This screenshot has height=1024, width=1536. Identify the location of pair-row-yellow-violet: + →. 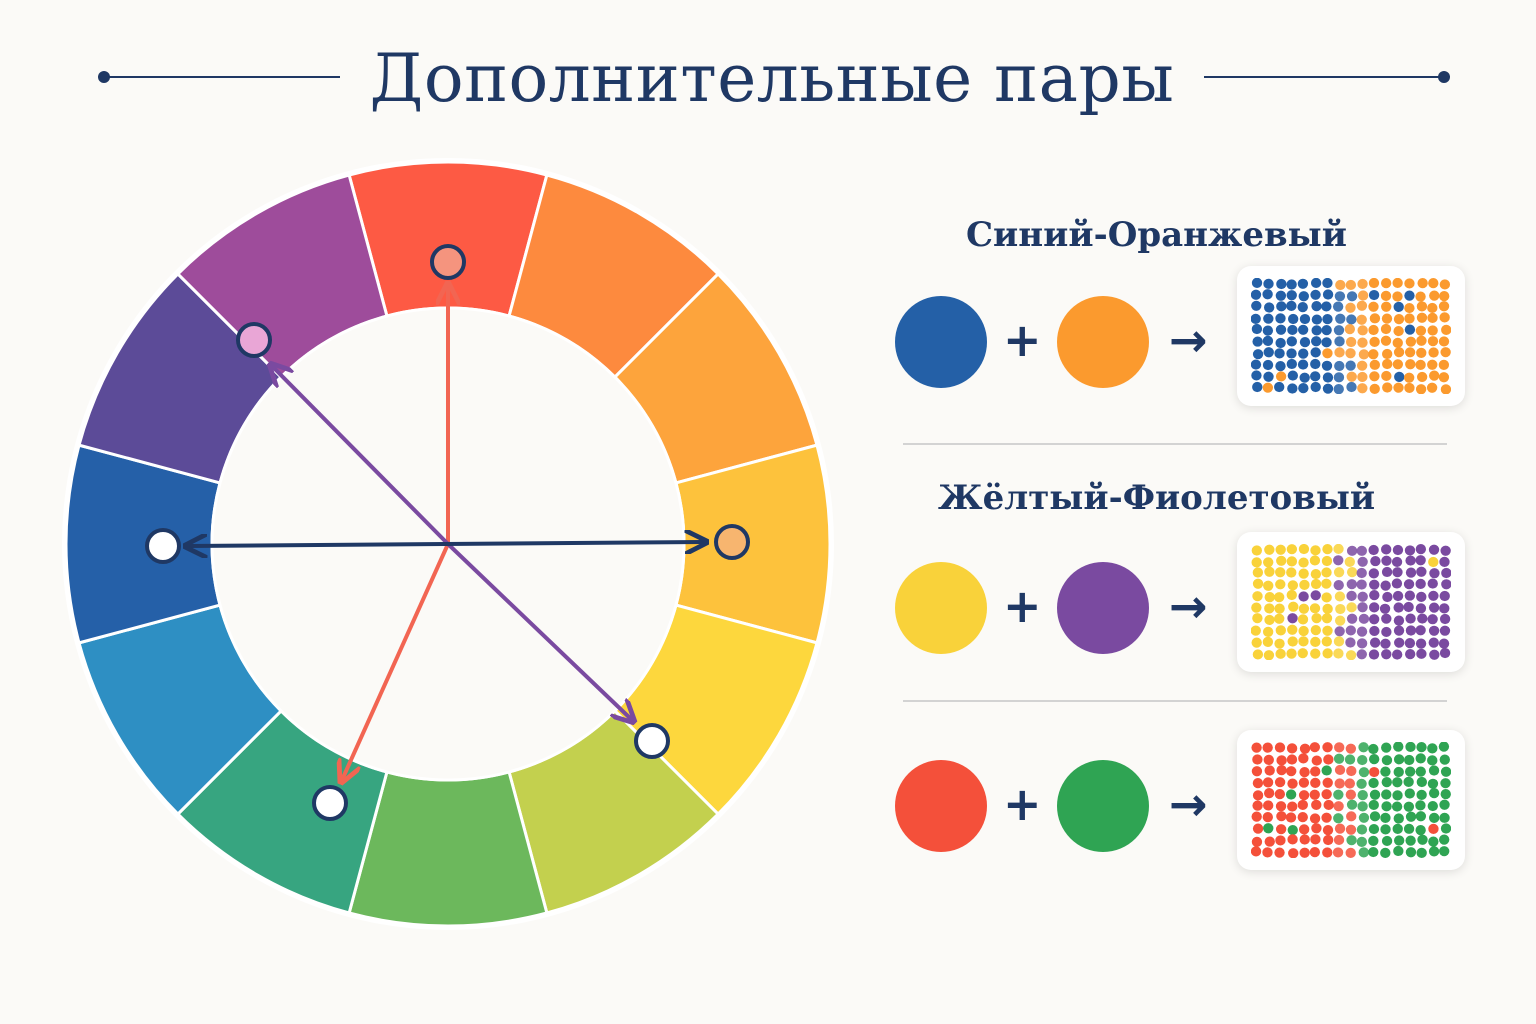
(1183, 607).